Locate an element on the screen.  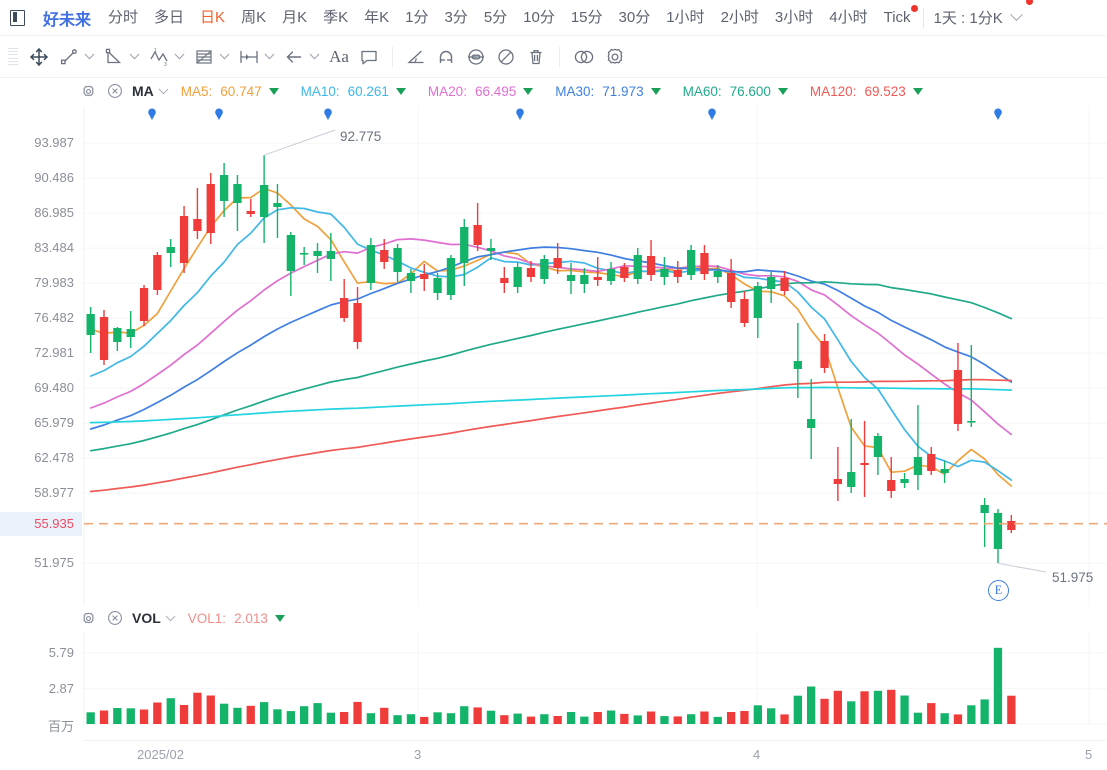
ma-indicator-title: MA is located at coordinates (143, 91).